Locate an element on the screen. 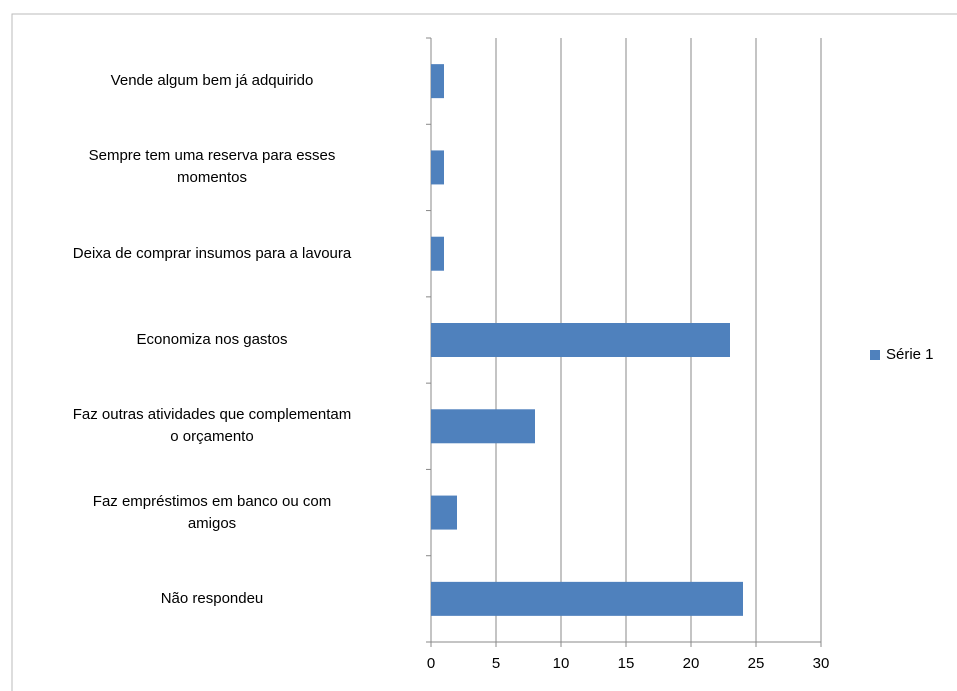 The width and height of the screenshot is (957, 691). y-tick-label: Não respondeu is located at coordinates (212, 598).